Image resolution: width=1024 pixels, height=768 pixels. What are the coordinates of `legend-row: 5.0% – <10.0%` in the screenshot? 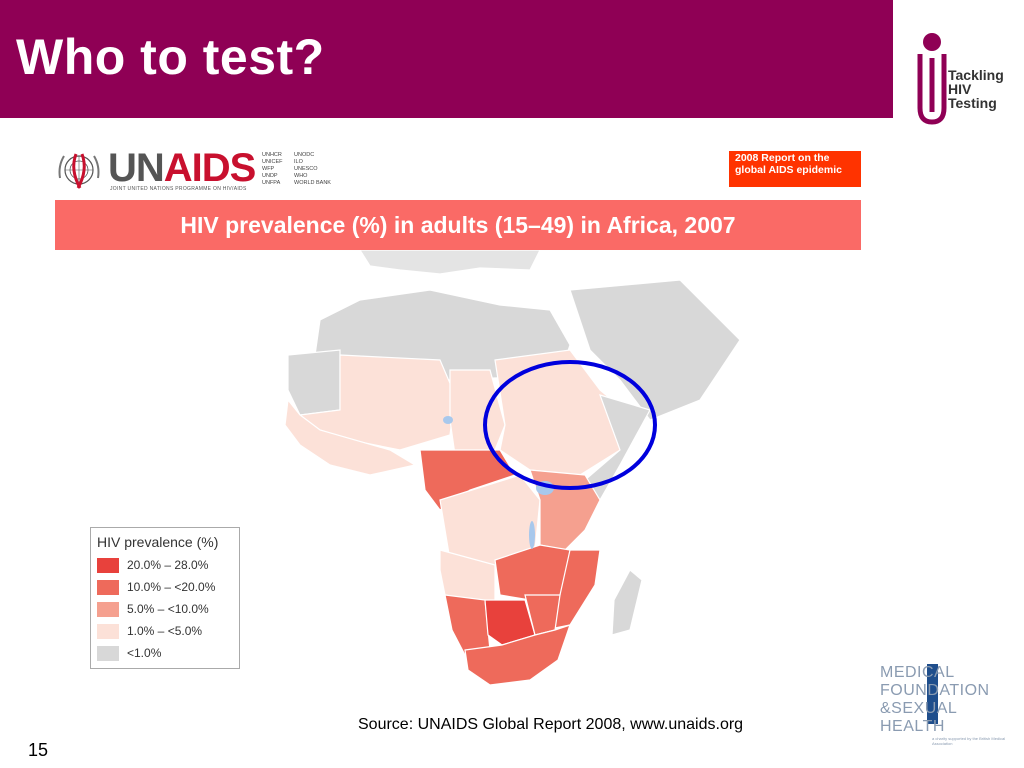 It's located at (167, 609).